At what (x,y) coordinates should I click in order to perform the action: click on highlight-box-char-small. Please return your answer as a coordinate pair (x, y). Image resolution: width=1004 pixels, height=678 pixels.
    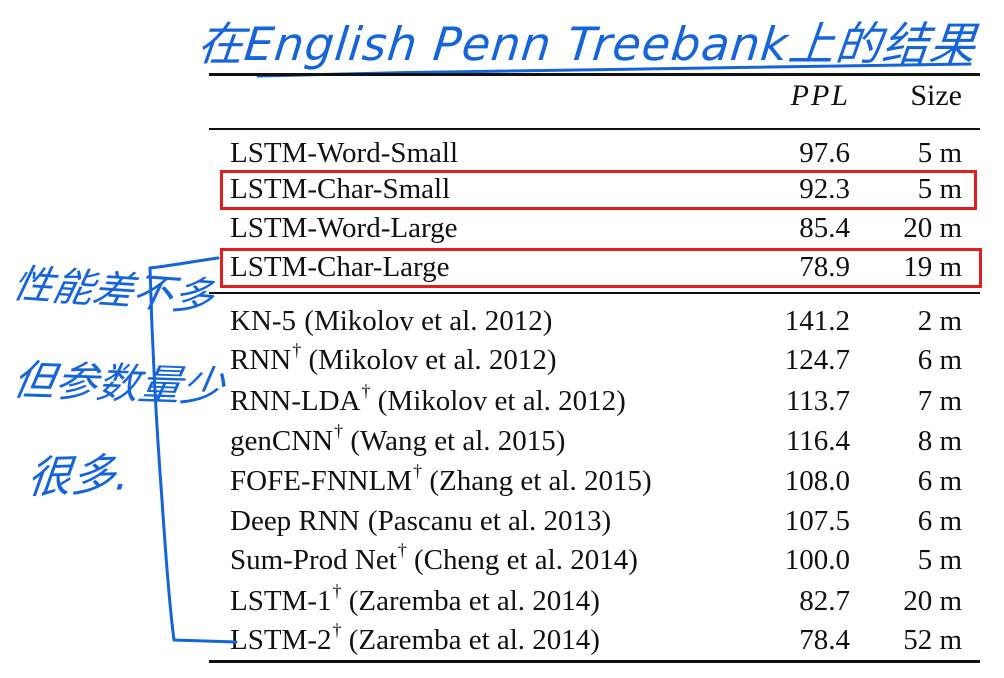
    Looking at the image, I should click on (598, 190).